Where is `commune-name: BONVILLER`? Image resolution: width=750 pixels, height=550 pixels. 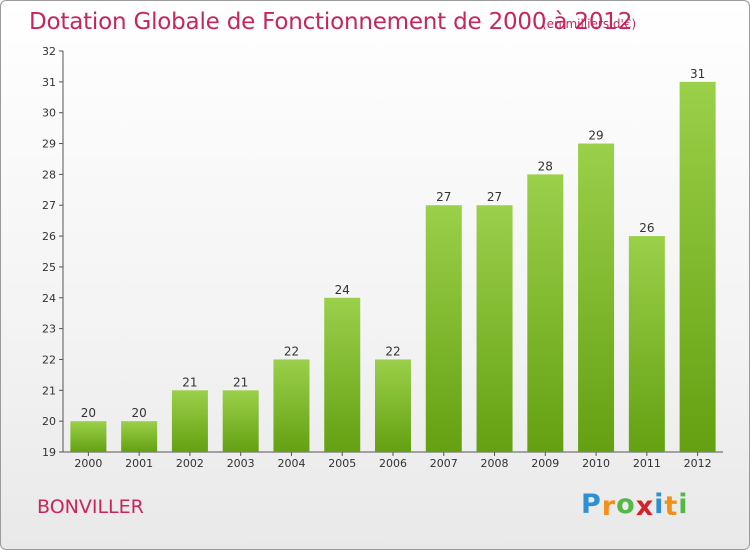 commune-name: BONVILLER is located at coordinates (90, 507).